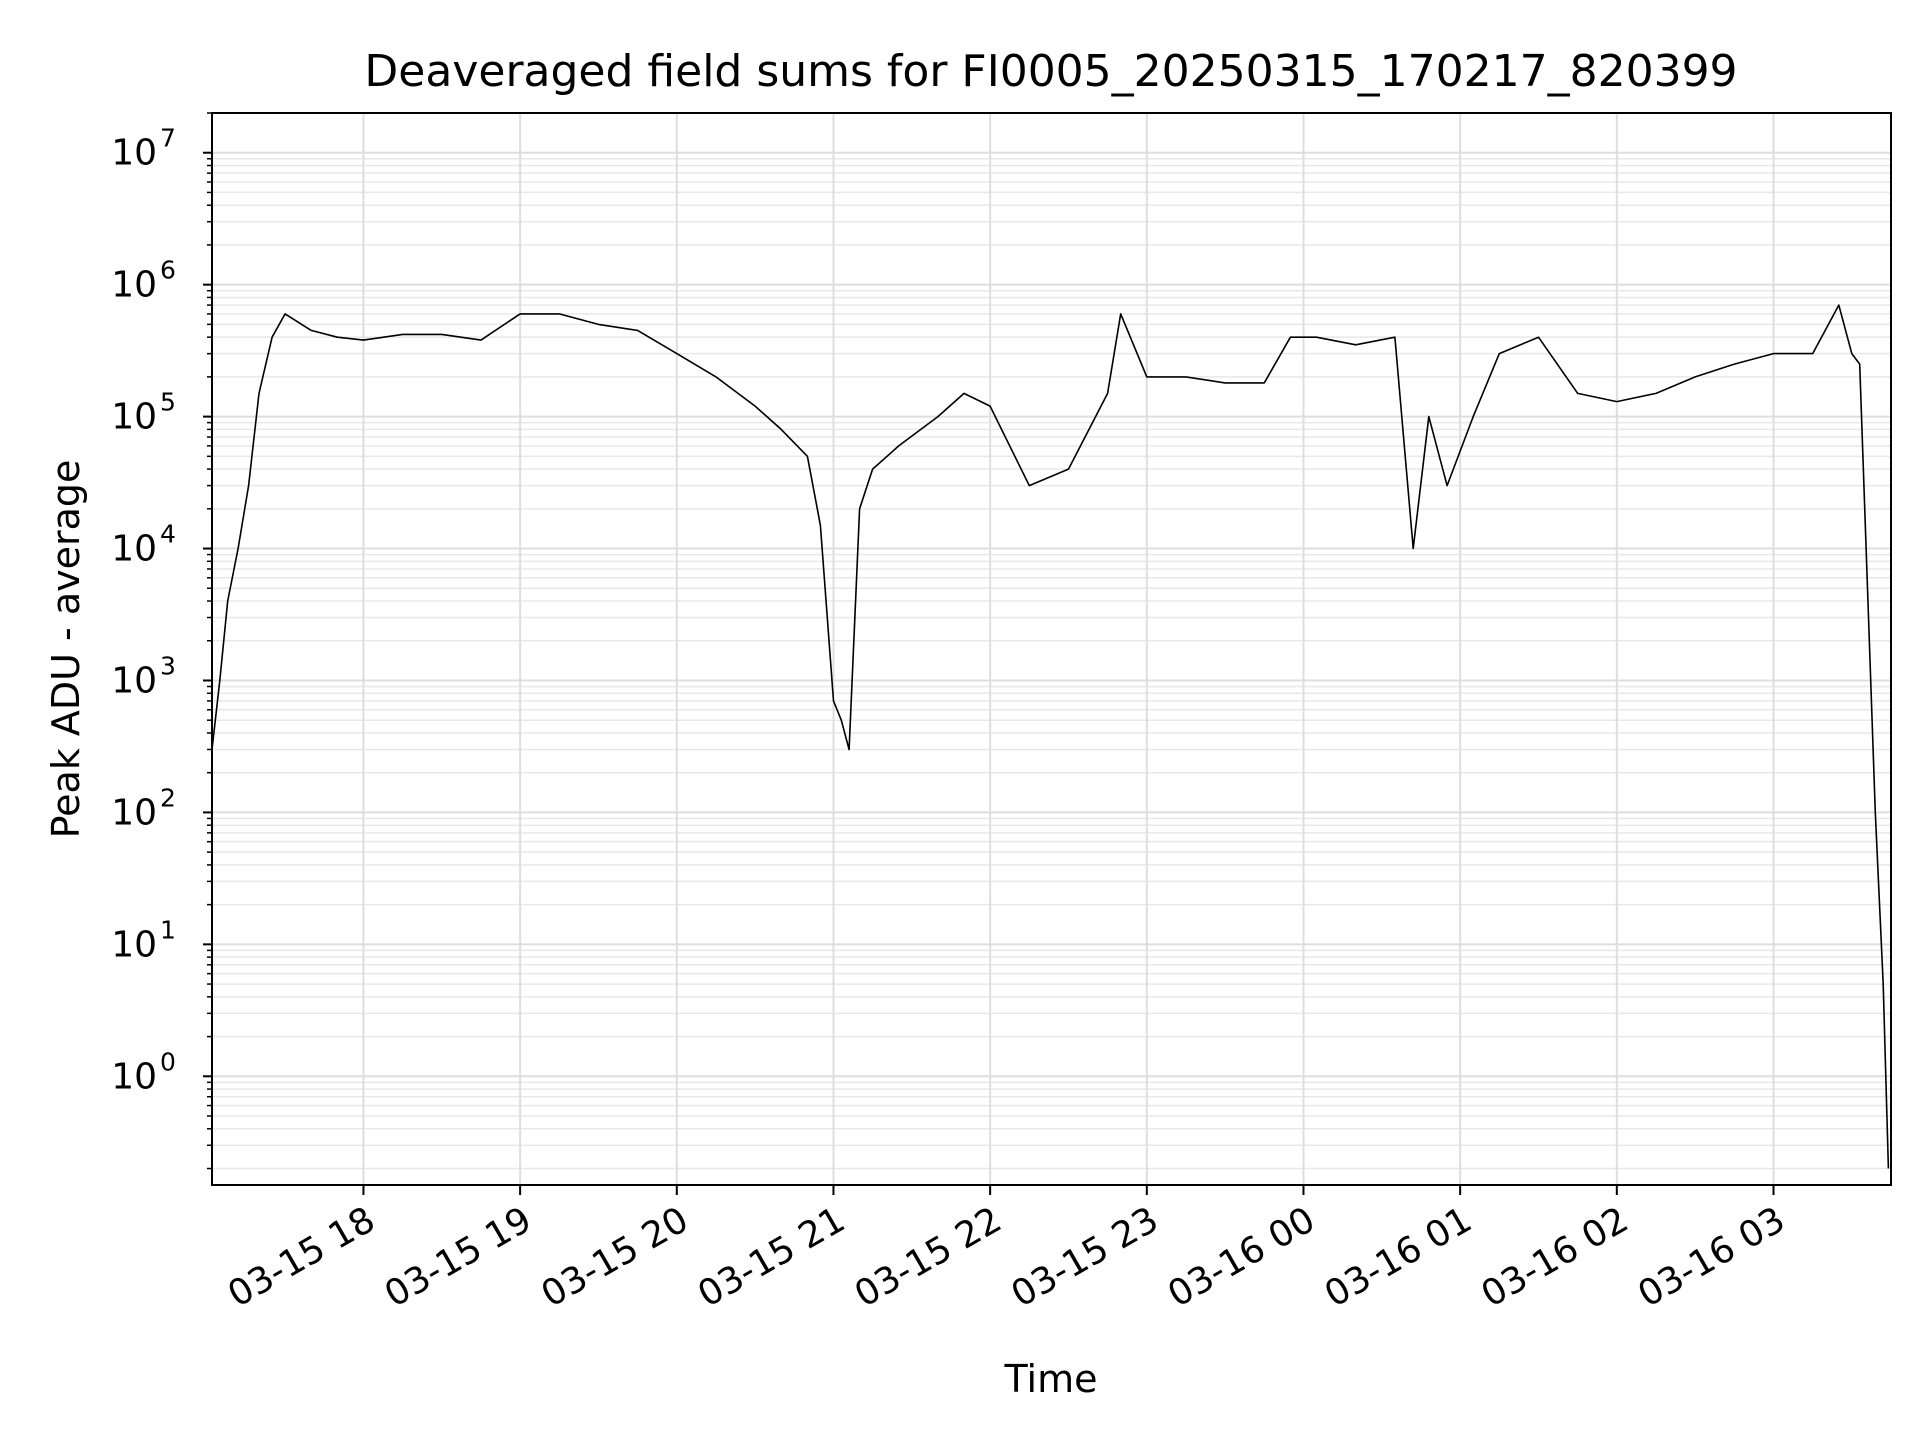 This screenshot has width=1920, height=1440. What do you see at coordinates (771, 1257) in the screenshot?
I see `x-tick-label: 03-15 21` at bounding box center [771, 1257].